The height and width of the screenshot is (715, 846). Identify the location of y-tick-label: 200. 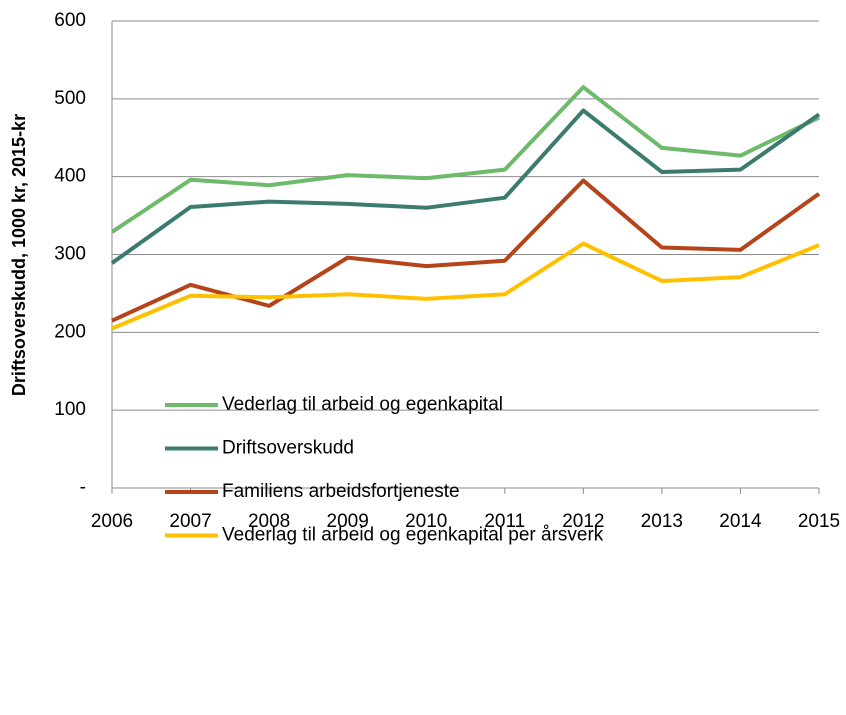
(70, 331).